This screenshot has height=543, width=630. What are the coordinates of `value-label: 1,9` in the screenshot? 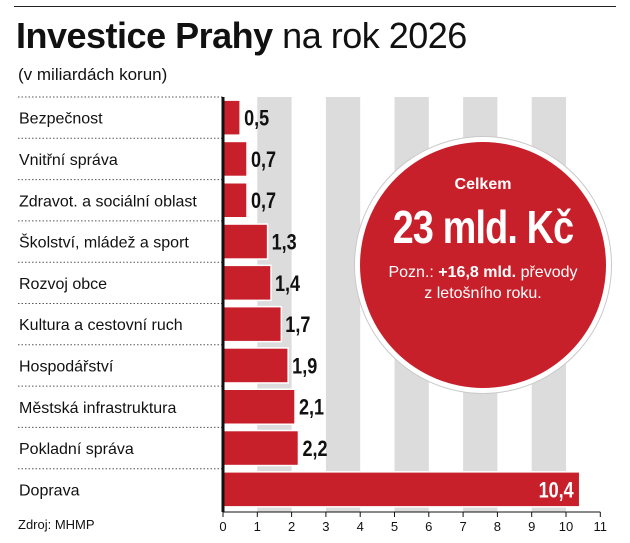 It's located at (304, 367).